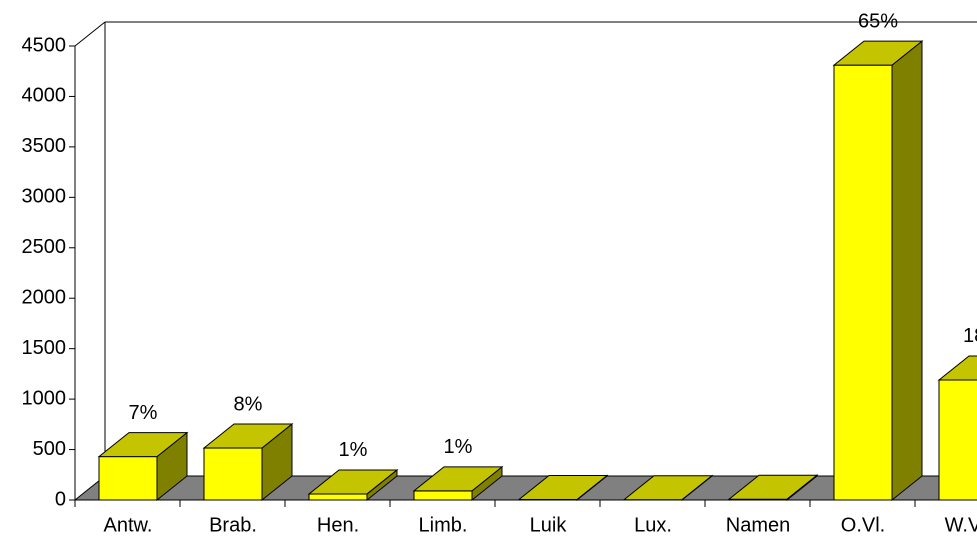 The height and width of the screenshot is (541, 977). I want to click on wall-diagonal, so click(90, 34).